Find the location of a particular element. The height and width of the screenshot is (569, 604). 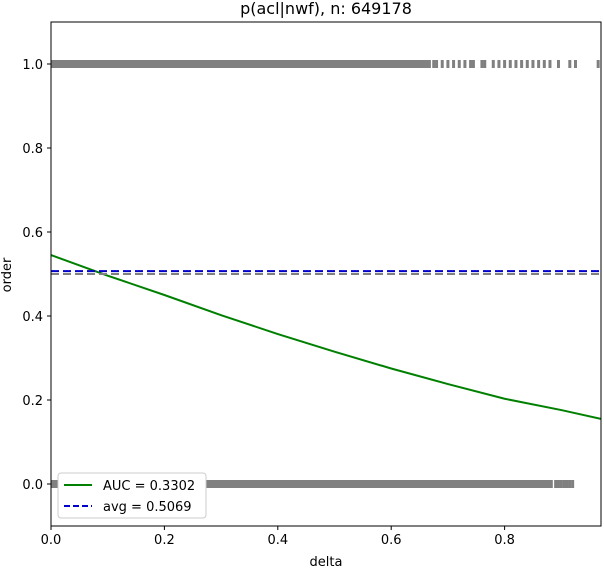

legend-label-avg: avg = 0.5069 is located at coordinates (147, 507).